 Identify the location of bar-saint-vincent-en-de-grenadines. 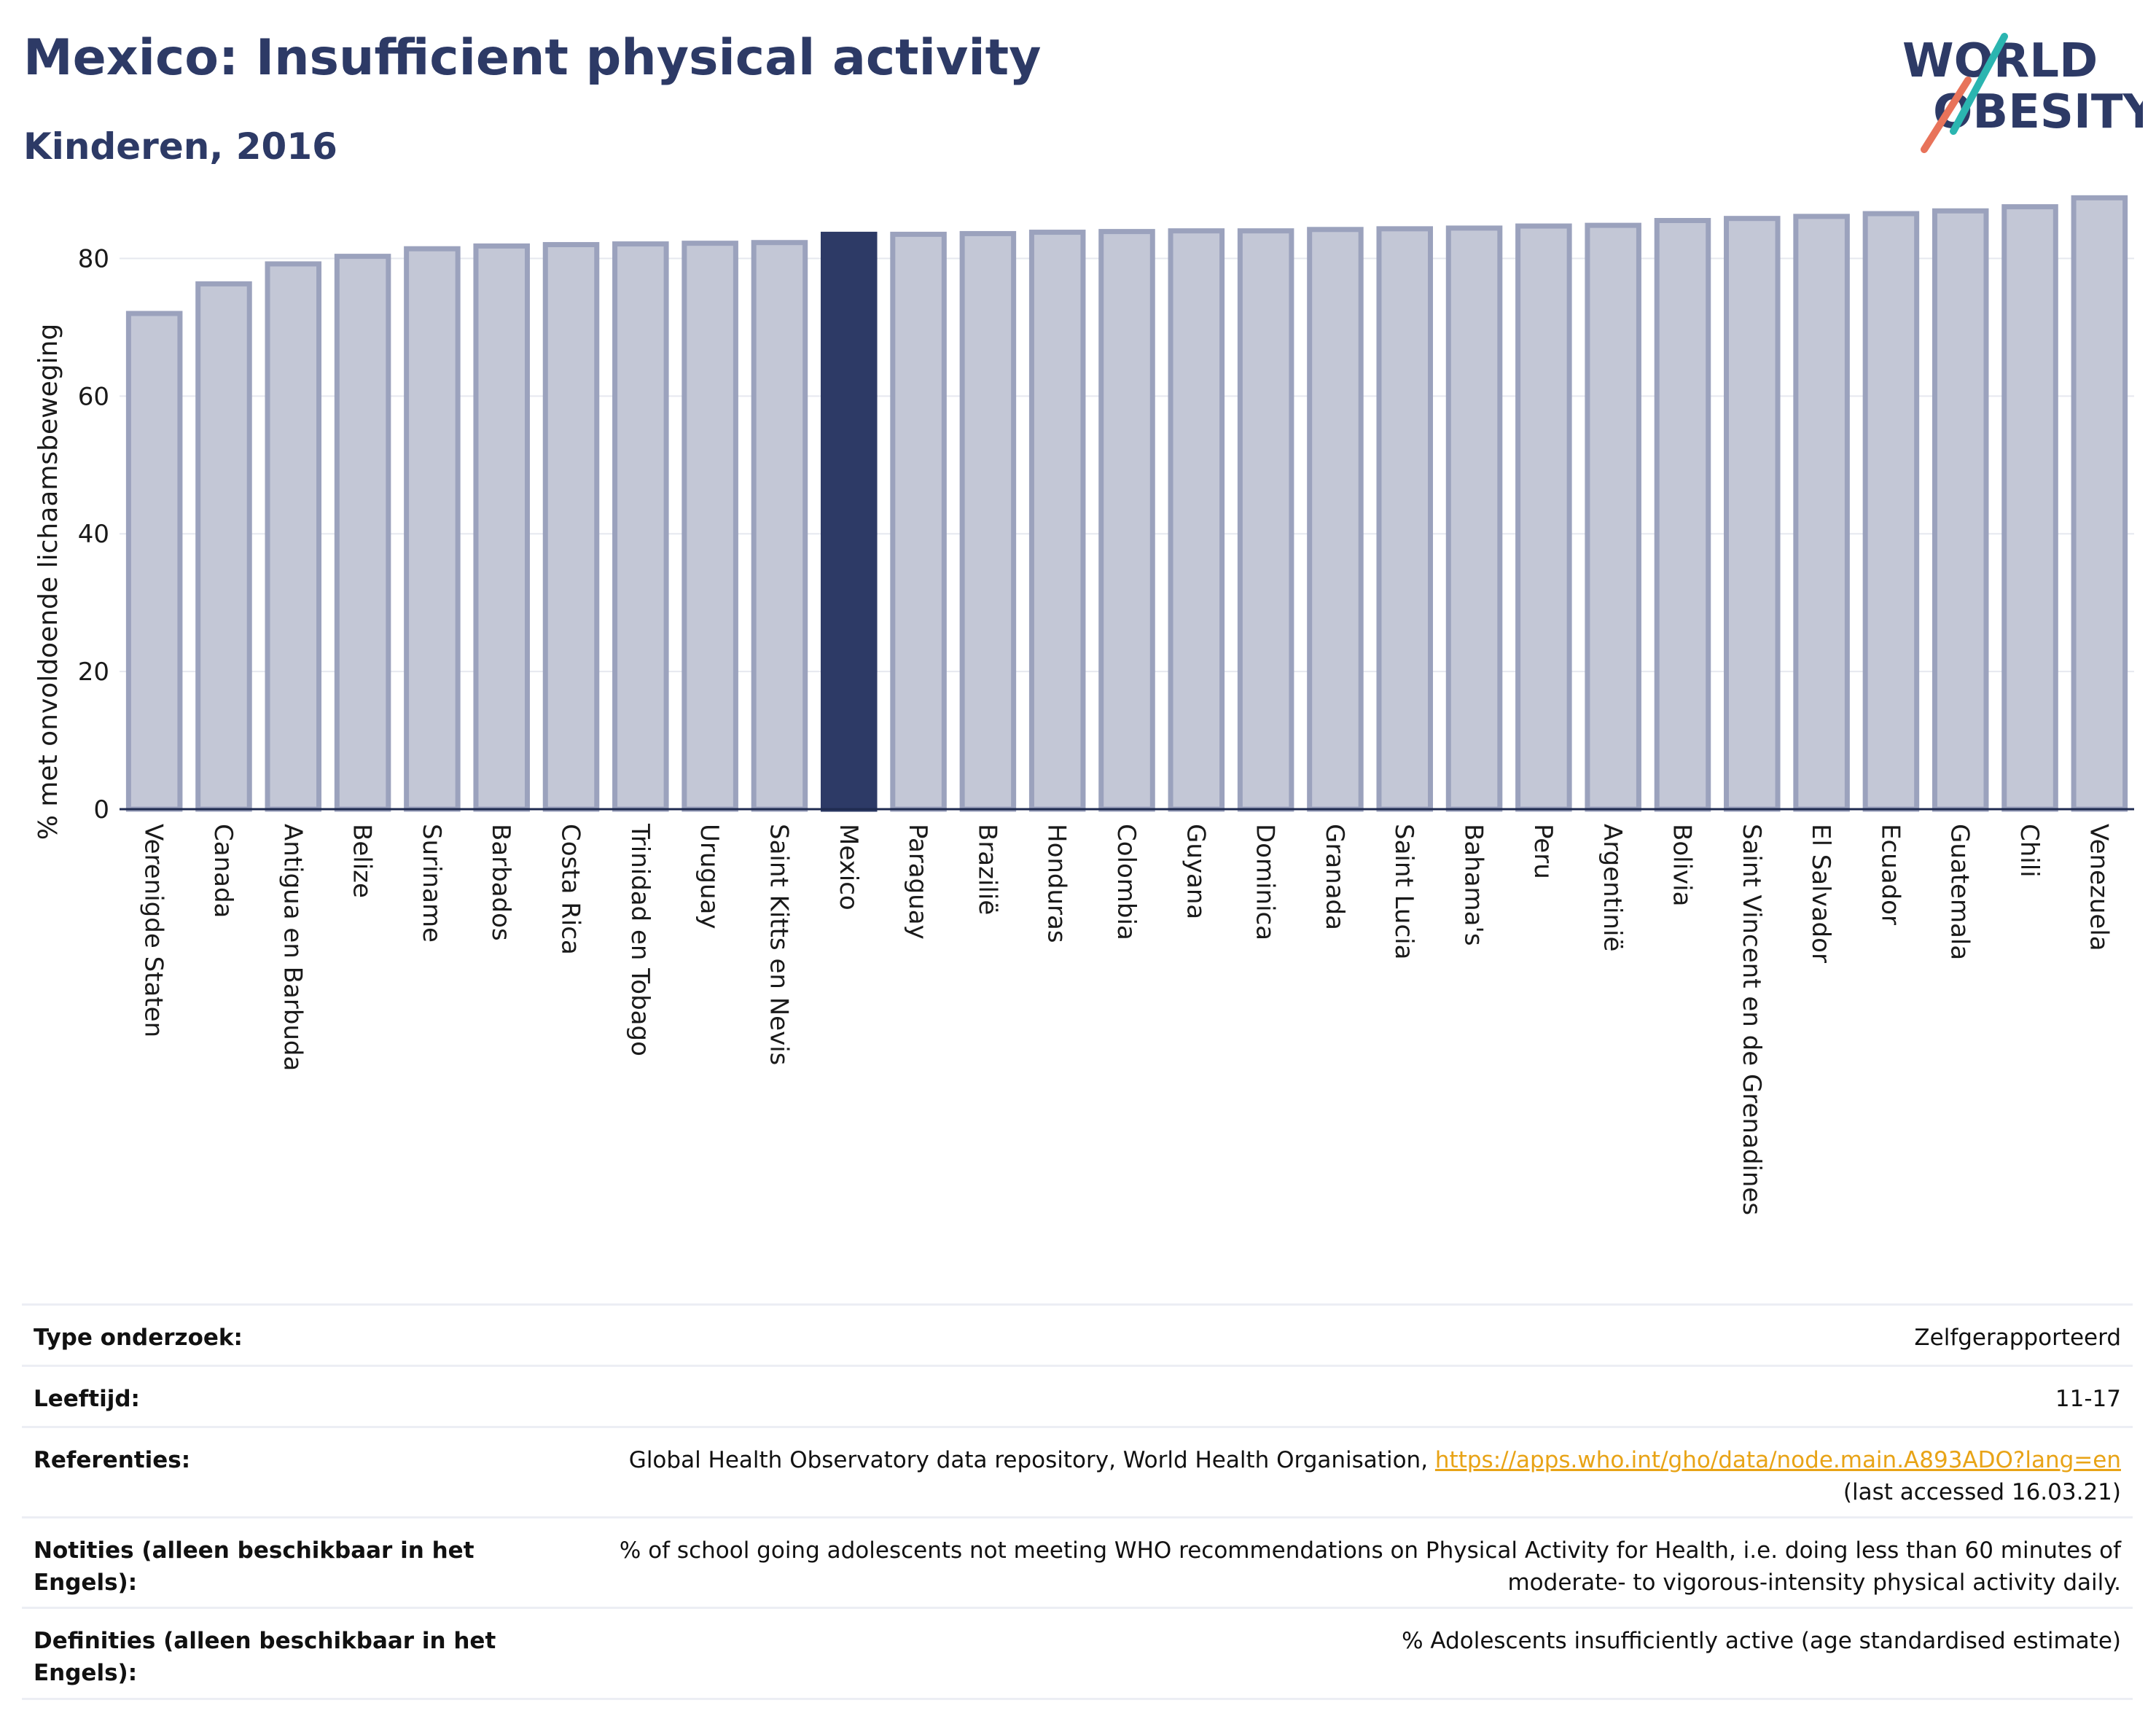
(1752, 514).